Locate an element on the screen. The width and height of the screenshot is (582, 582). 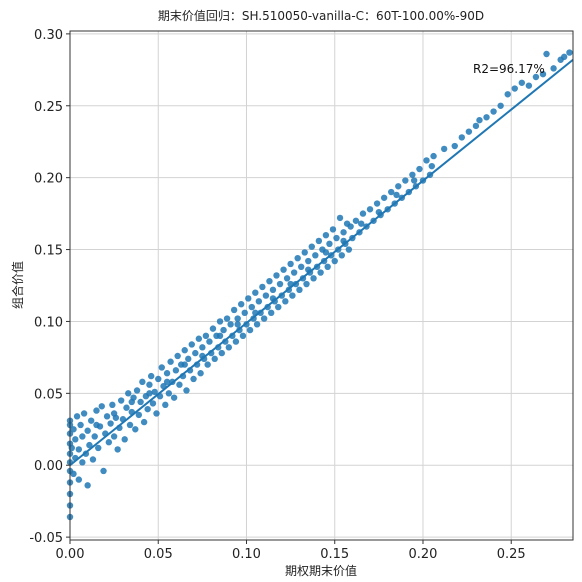
y-tick-label: 0.10 is located at coordinates (48, 322).